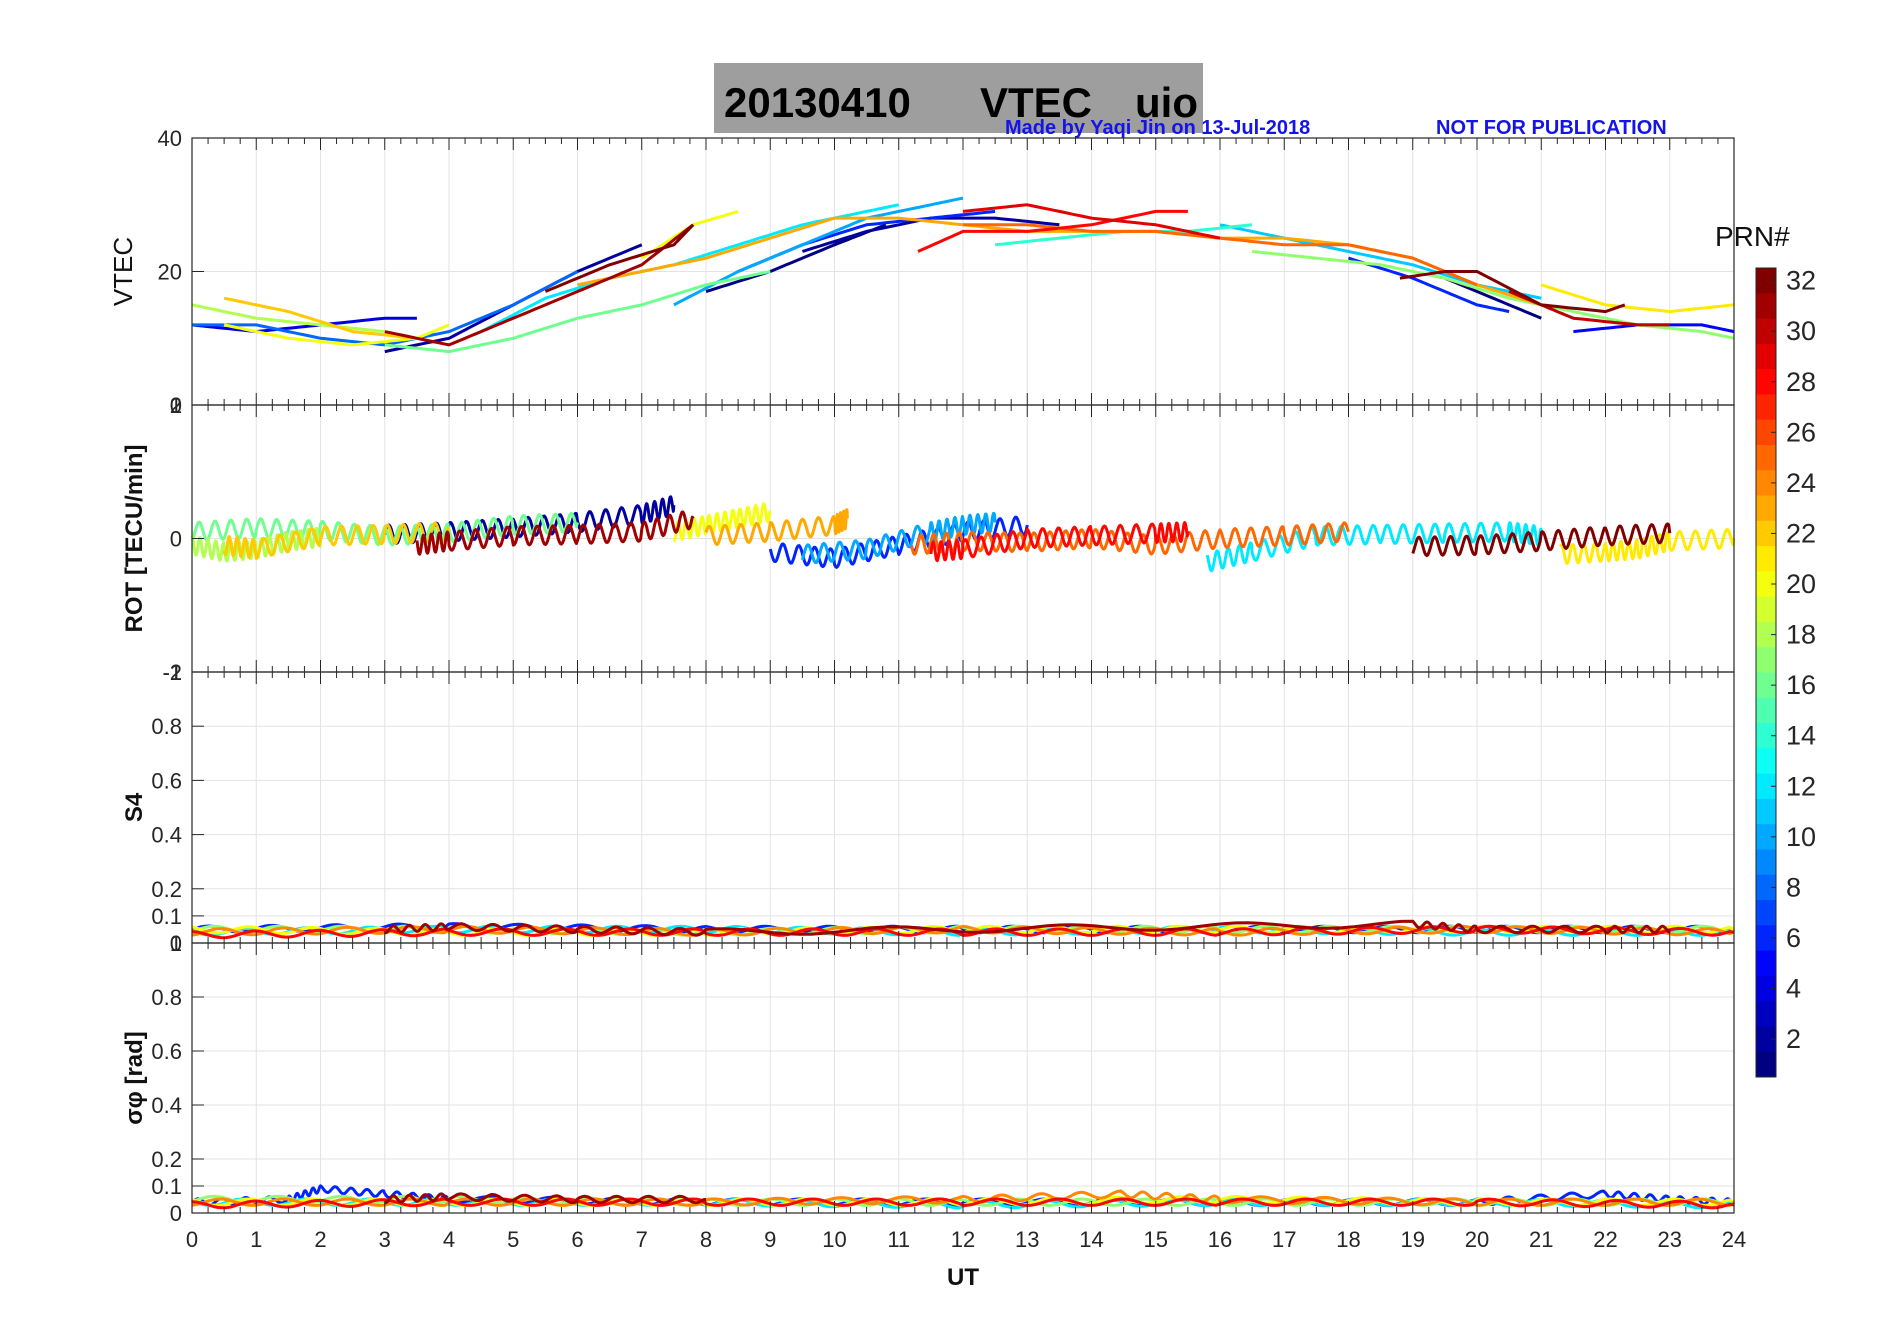  I want to click on x-tick-label: 23, so click(1670, 1239).